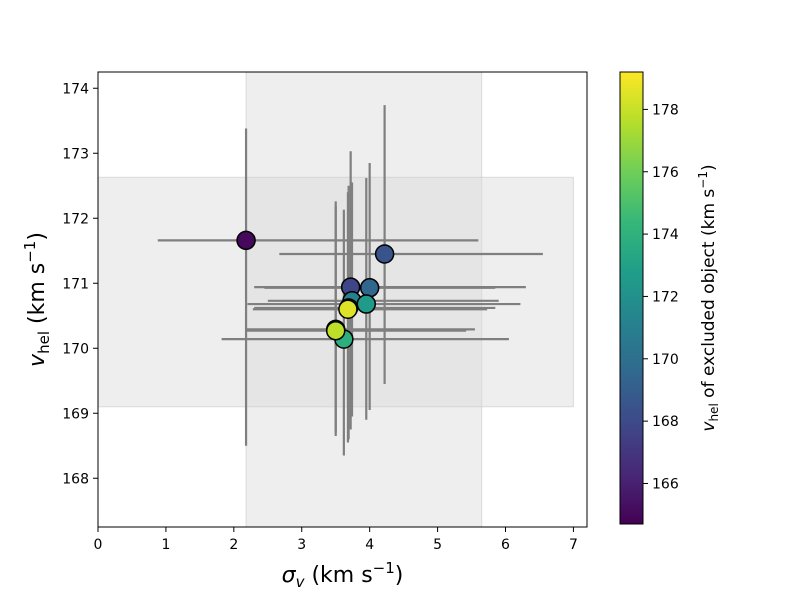 The image size is (789, 592). Describe the element at coordinates (30, 252) in the screenshot. I see `y-axis-label-units-sup: −1` at that location.